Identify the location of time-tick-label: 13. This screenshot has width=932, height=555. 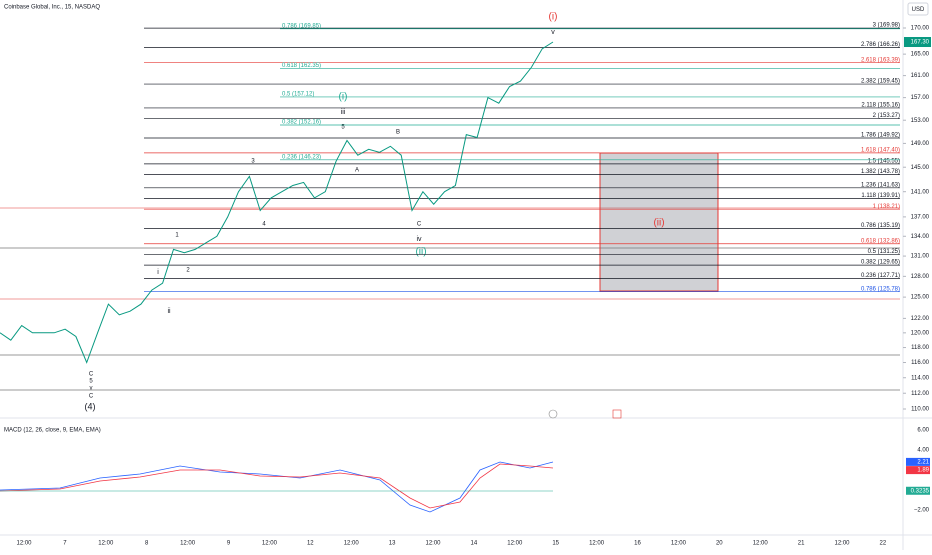
(392, 544).